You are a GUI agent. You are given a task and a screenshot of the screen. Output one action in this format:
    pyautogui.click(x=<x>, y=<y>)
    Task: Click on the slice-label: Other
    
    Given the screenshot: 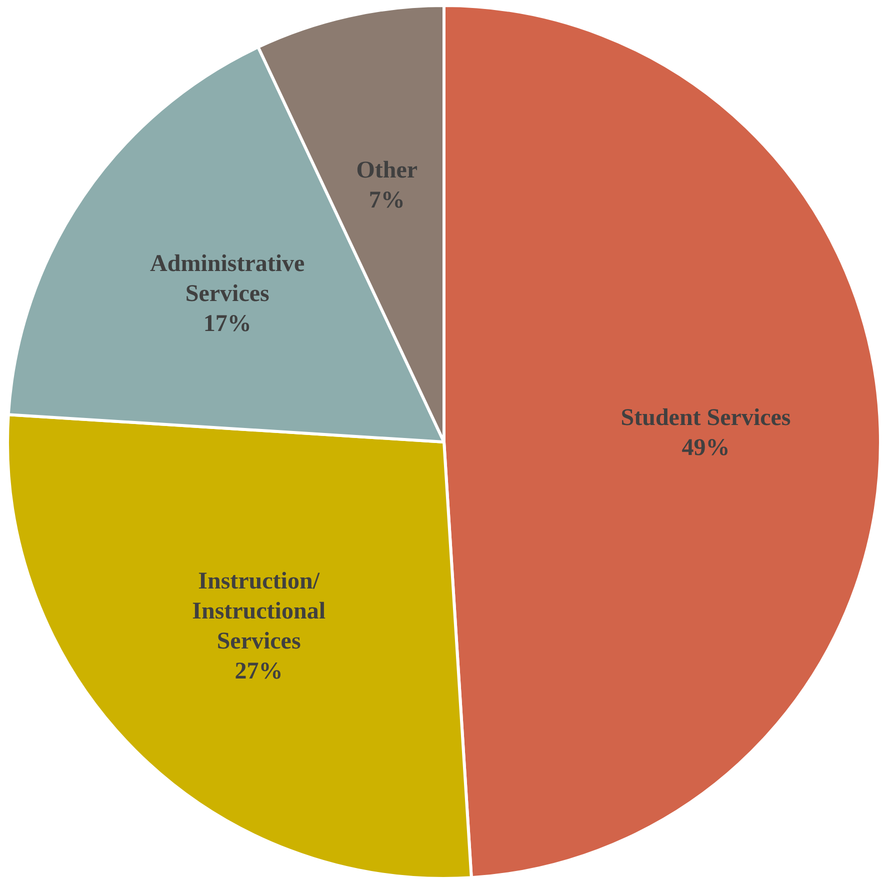 What is the action you would take?
    pyautogui.click(x=387, y=171)
    